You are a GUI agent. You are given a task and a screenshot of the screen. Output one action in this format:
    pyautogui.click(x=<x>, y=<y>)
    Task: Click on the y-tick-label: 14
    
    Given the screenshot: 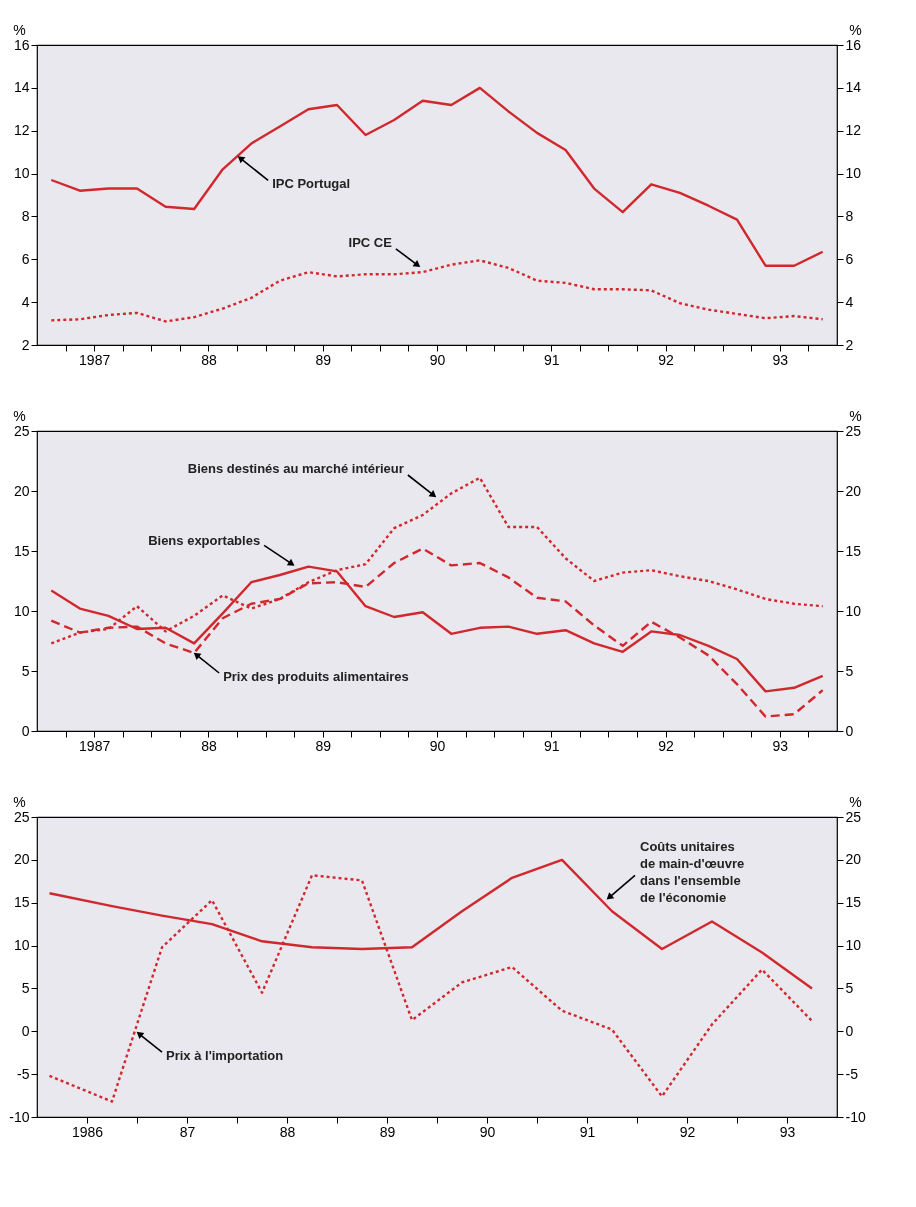 What is the action you would take?
    pyautogui.click(x=21, y=87)
    